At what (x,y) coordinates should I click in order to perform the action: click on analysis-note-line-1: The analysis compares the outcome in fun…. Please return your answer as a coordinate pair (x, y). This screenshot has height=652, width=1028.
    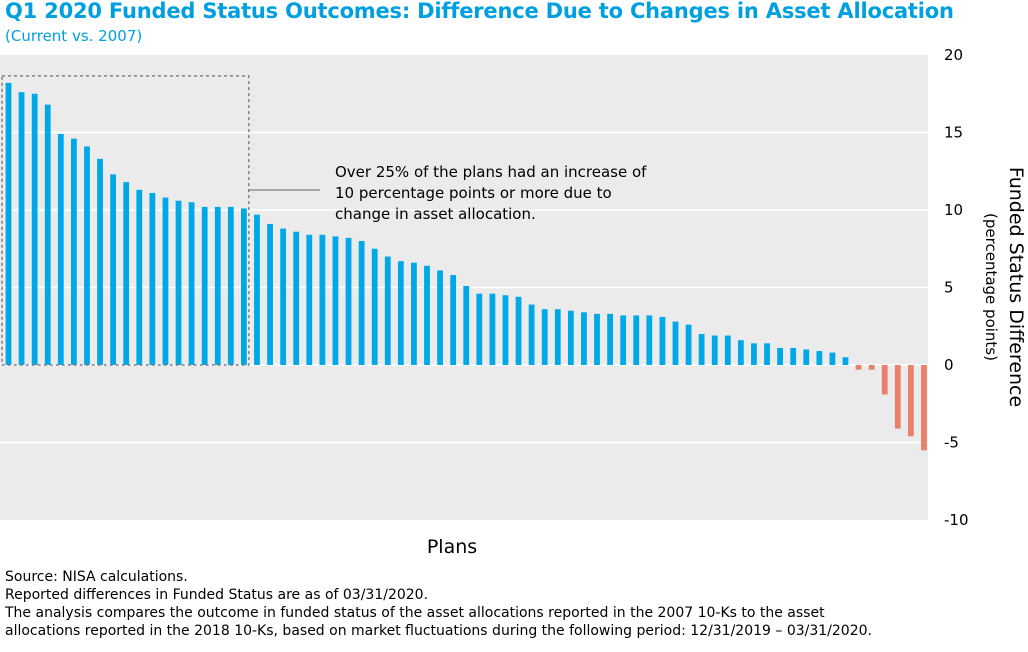
    Looking at the image, I should click on (415, 613).